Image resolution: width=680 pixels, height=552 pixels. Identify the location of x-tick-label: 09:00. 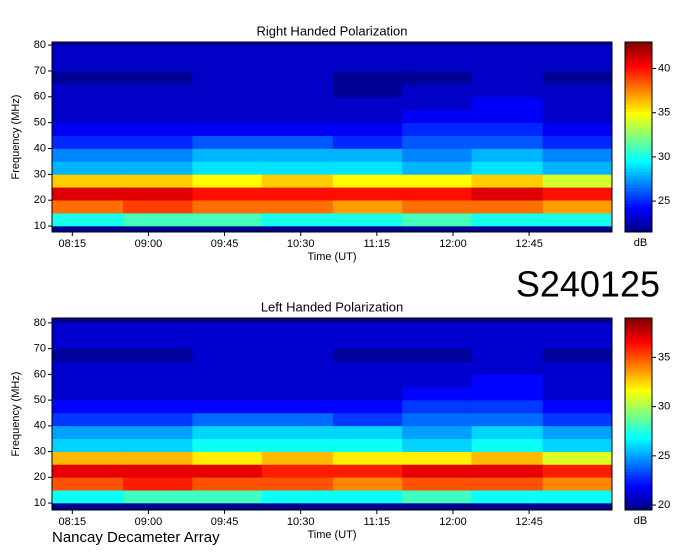
(149, 522).